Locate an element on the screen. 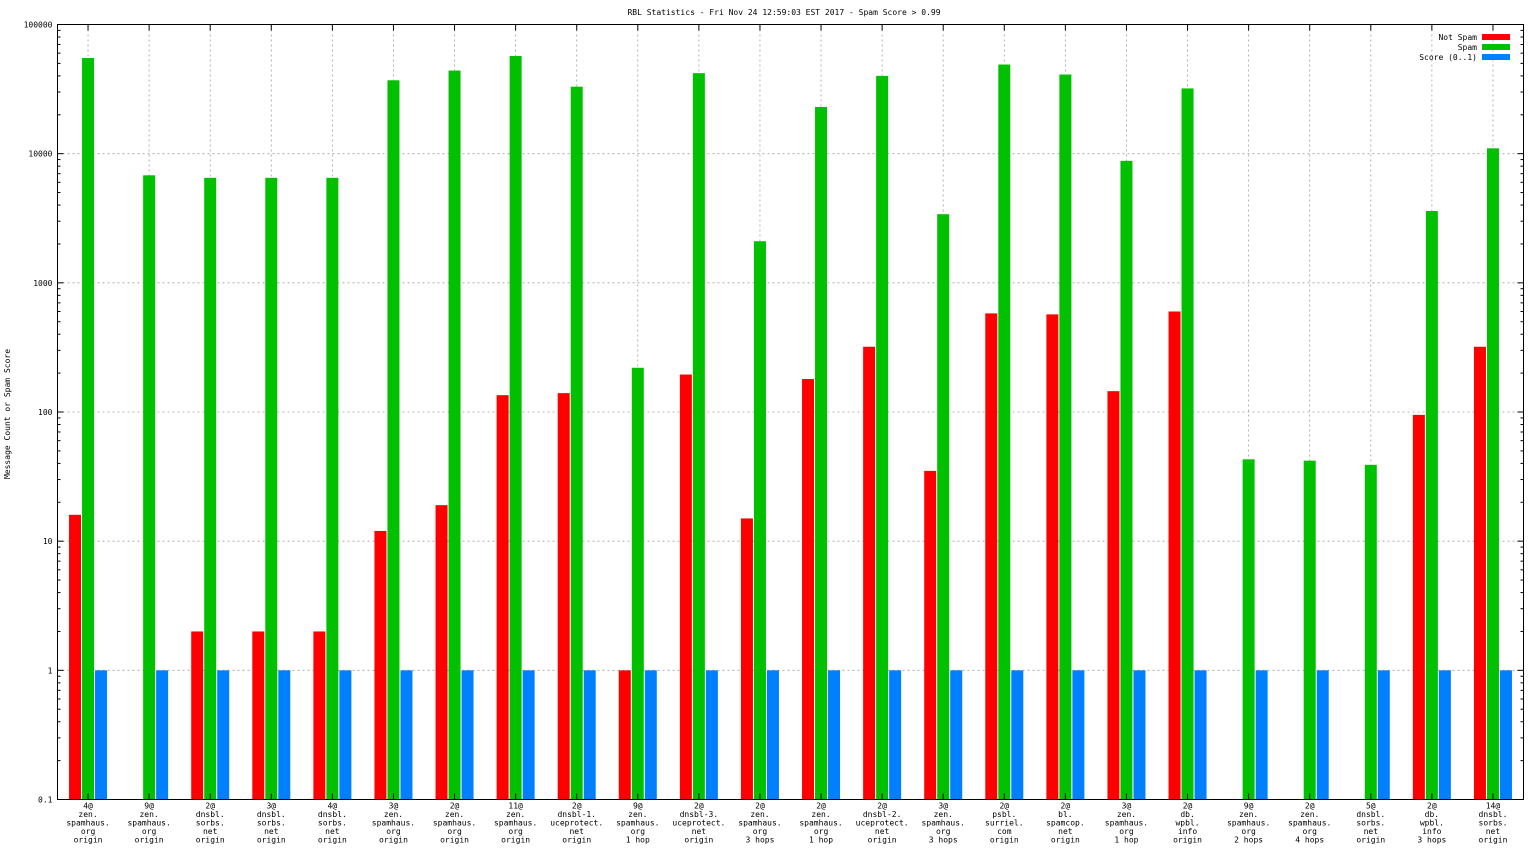 Image resolution: width=1536 pixels, height=864 pixels. x-tick-label: 2@ dnsbl-2. uceprotect. net origin is located at coordinates (882, 823).